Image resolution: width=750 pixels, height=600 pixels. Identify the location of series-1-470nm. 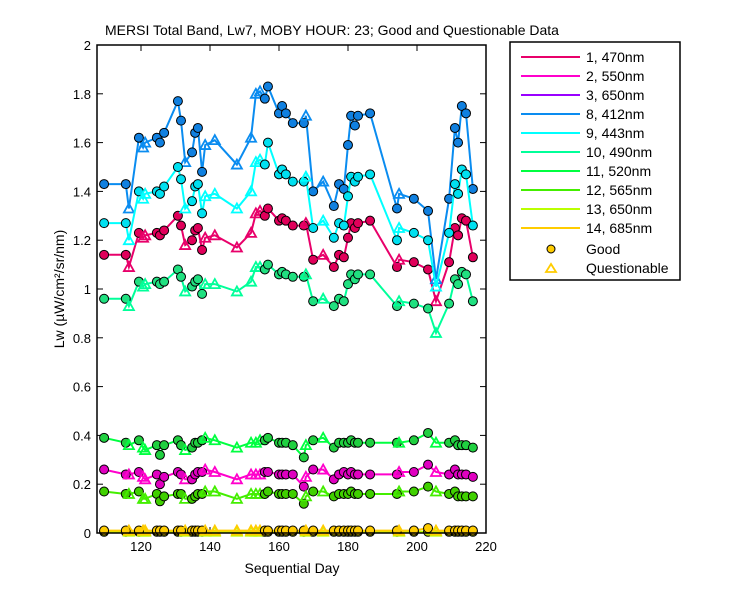
(288, 255).